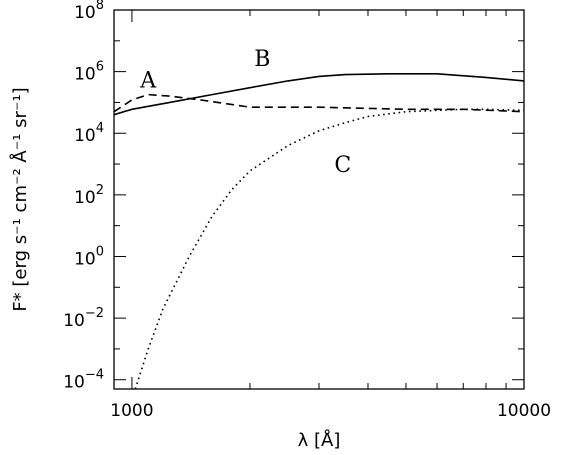 The width and height of the screenshot is (565, 455). Describe the element at coordinates (262, 59) in the screenshot. I see `series-label-b: B` at that location.